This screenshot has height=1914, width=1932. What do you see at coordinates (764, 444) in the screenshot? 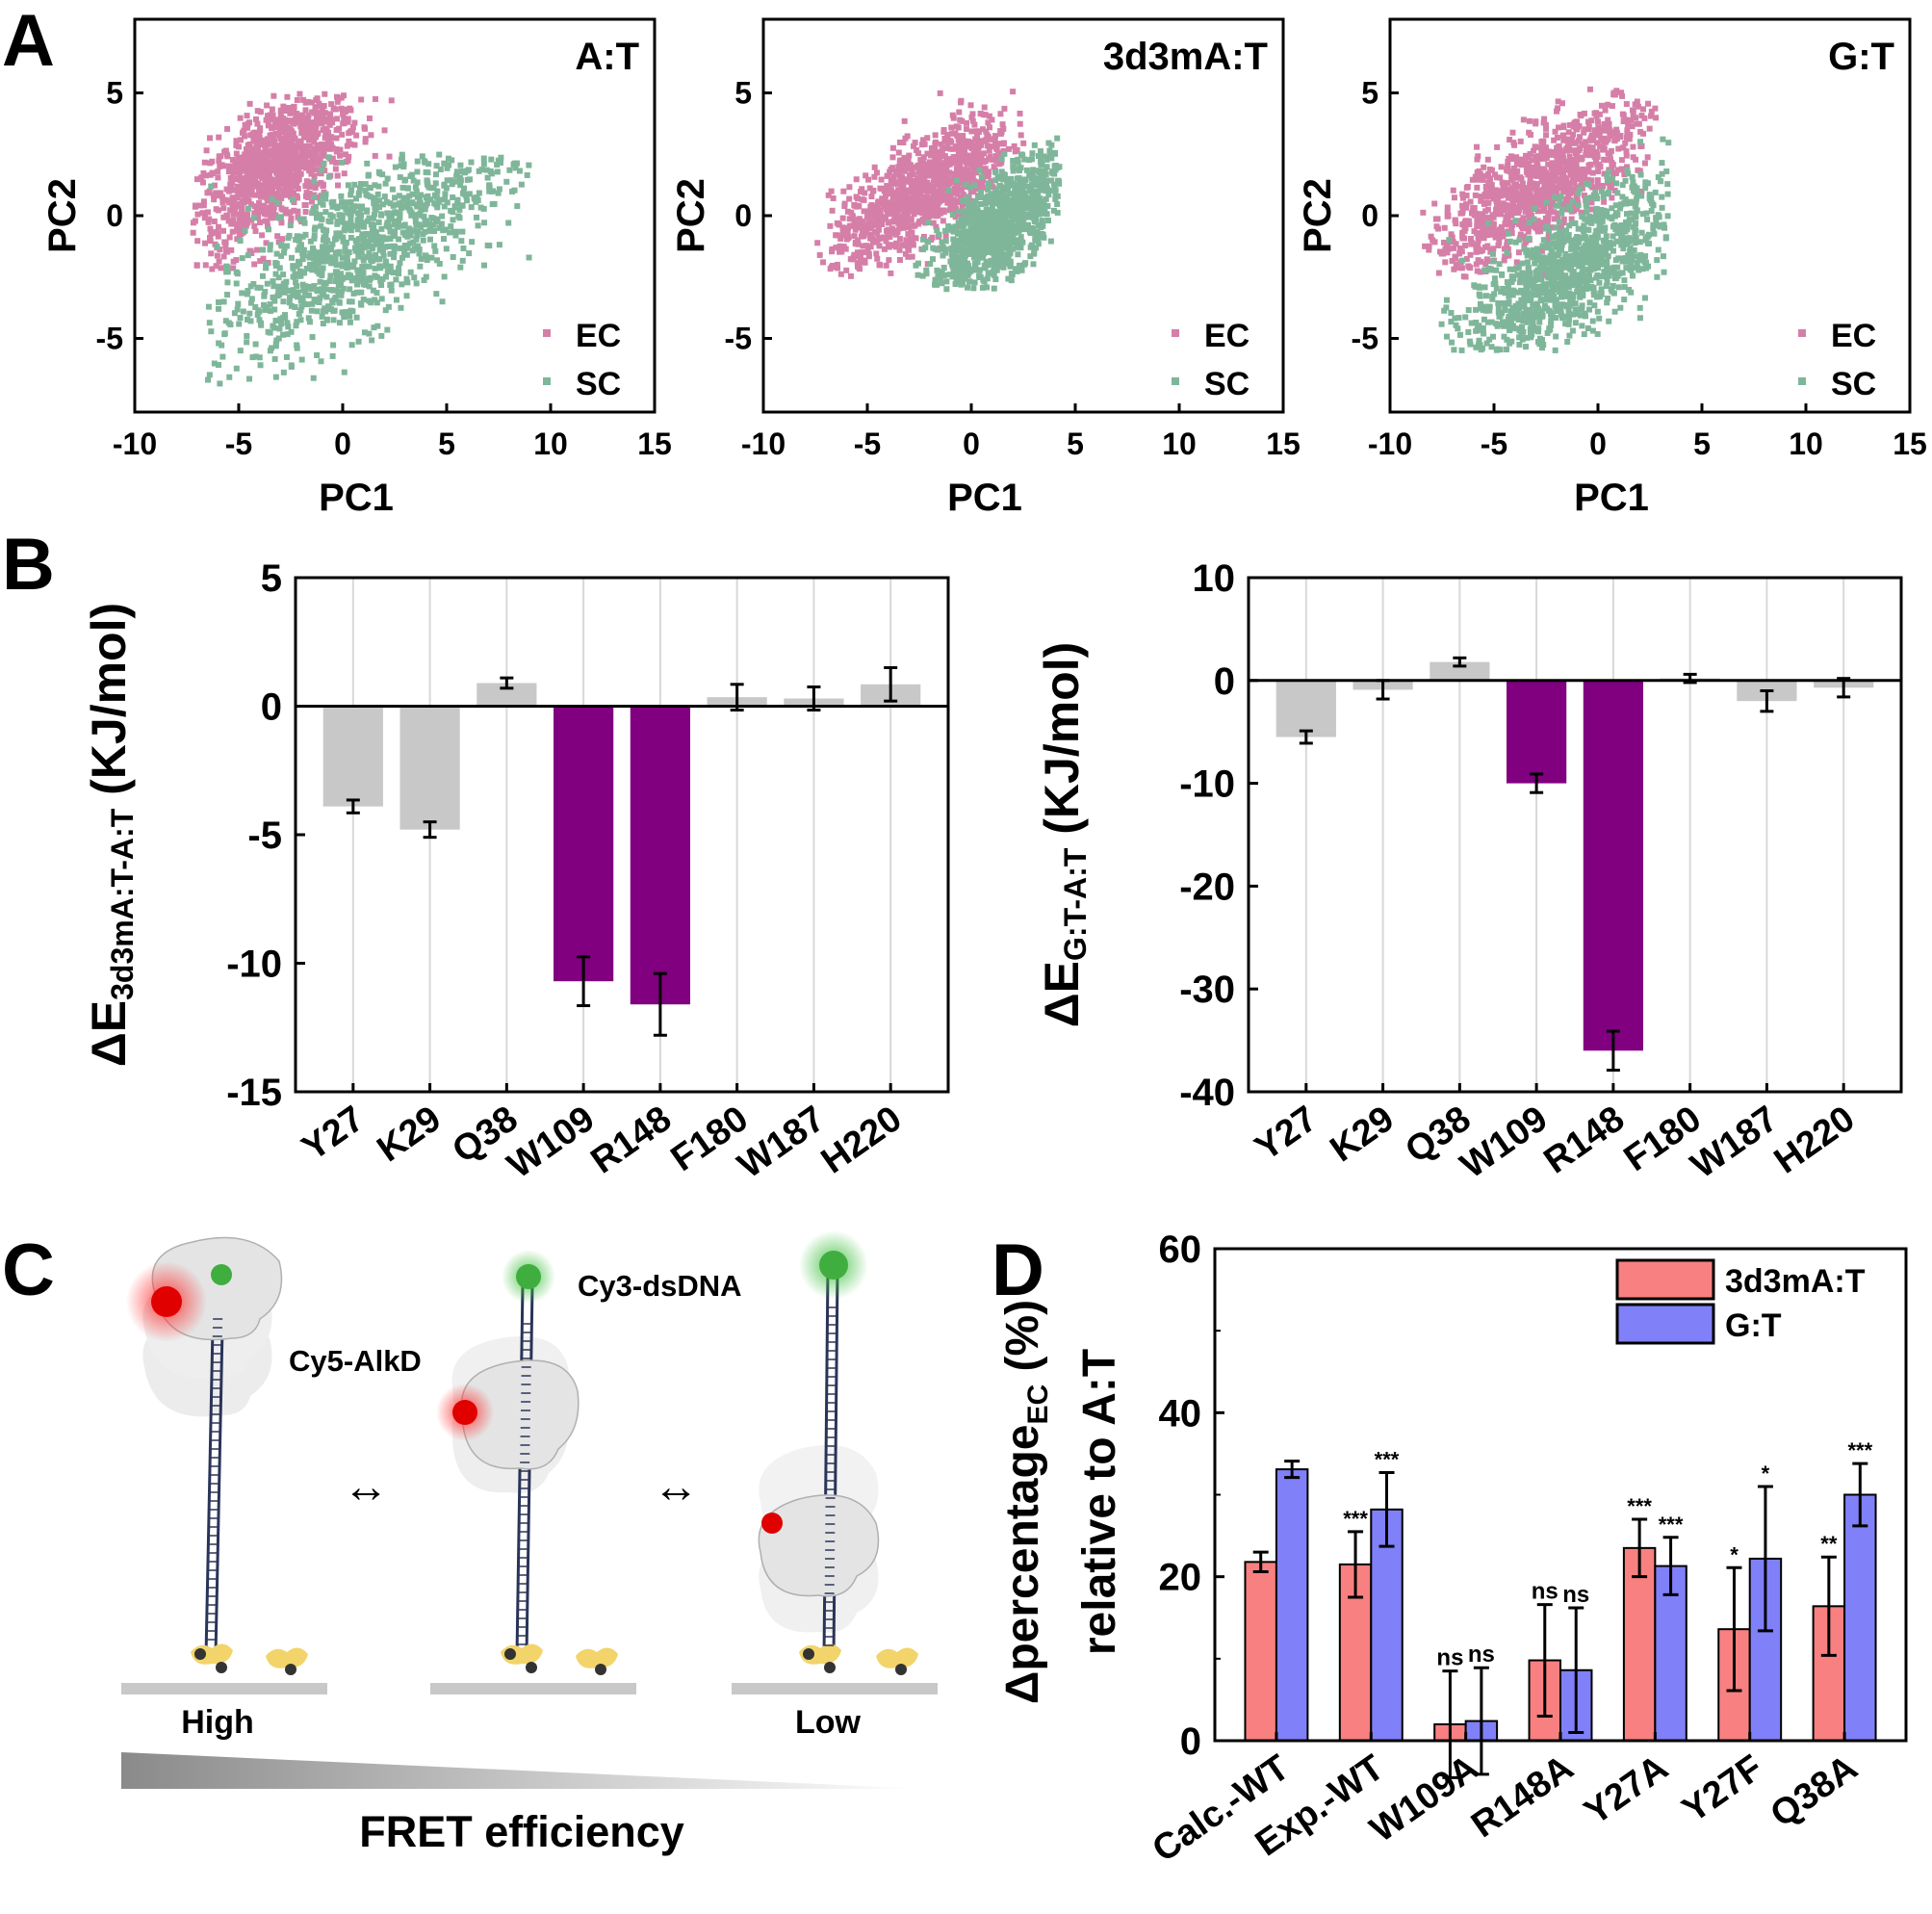
I see `x-tick-label: -10` at bounding box center [764, 444].